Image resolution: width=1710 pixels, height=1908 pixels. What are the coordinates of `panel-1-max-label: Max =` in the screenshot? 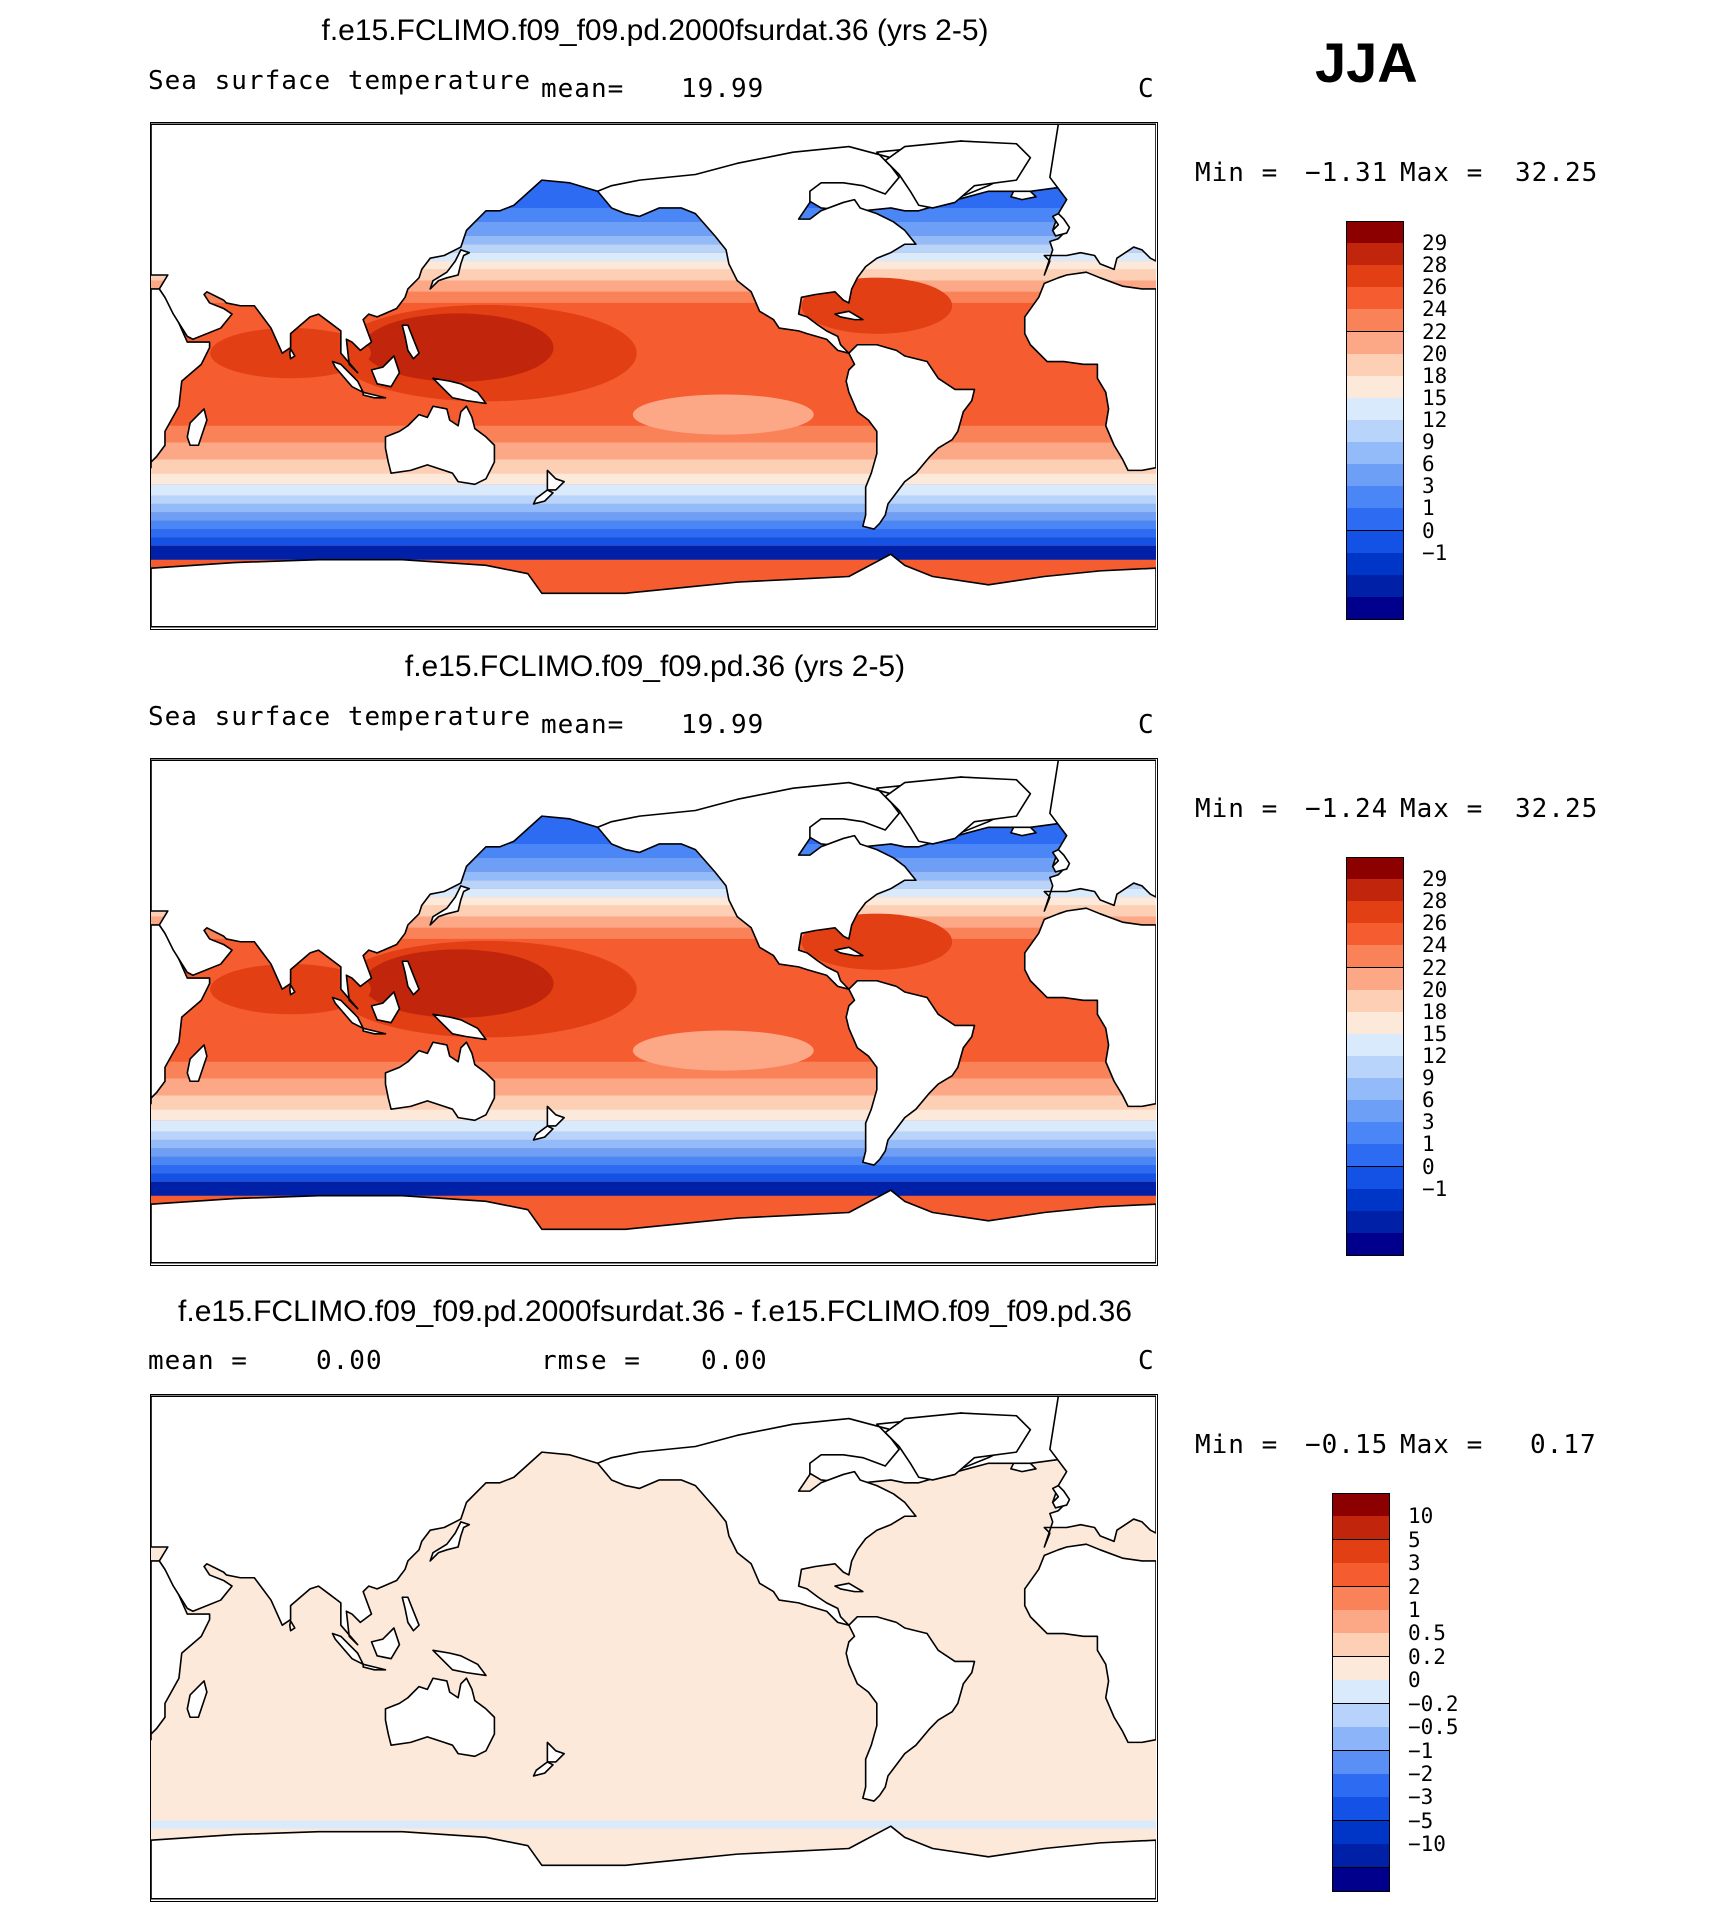 It's located at (1442, 173).